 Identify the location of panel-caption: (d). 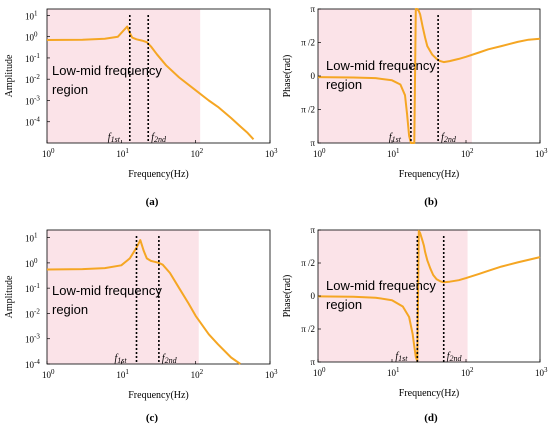
(431, 418).